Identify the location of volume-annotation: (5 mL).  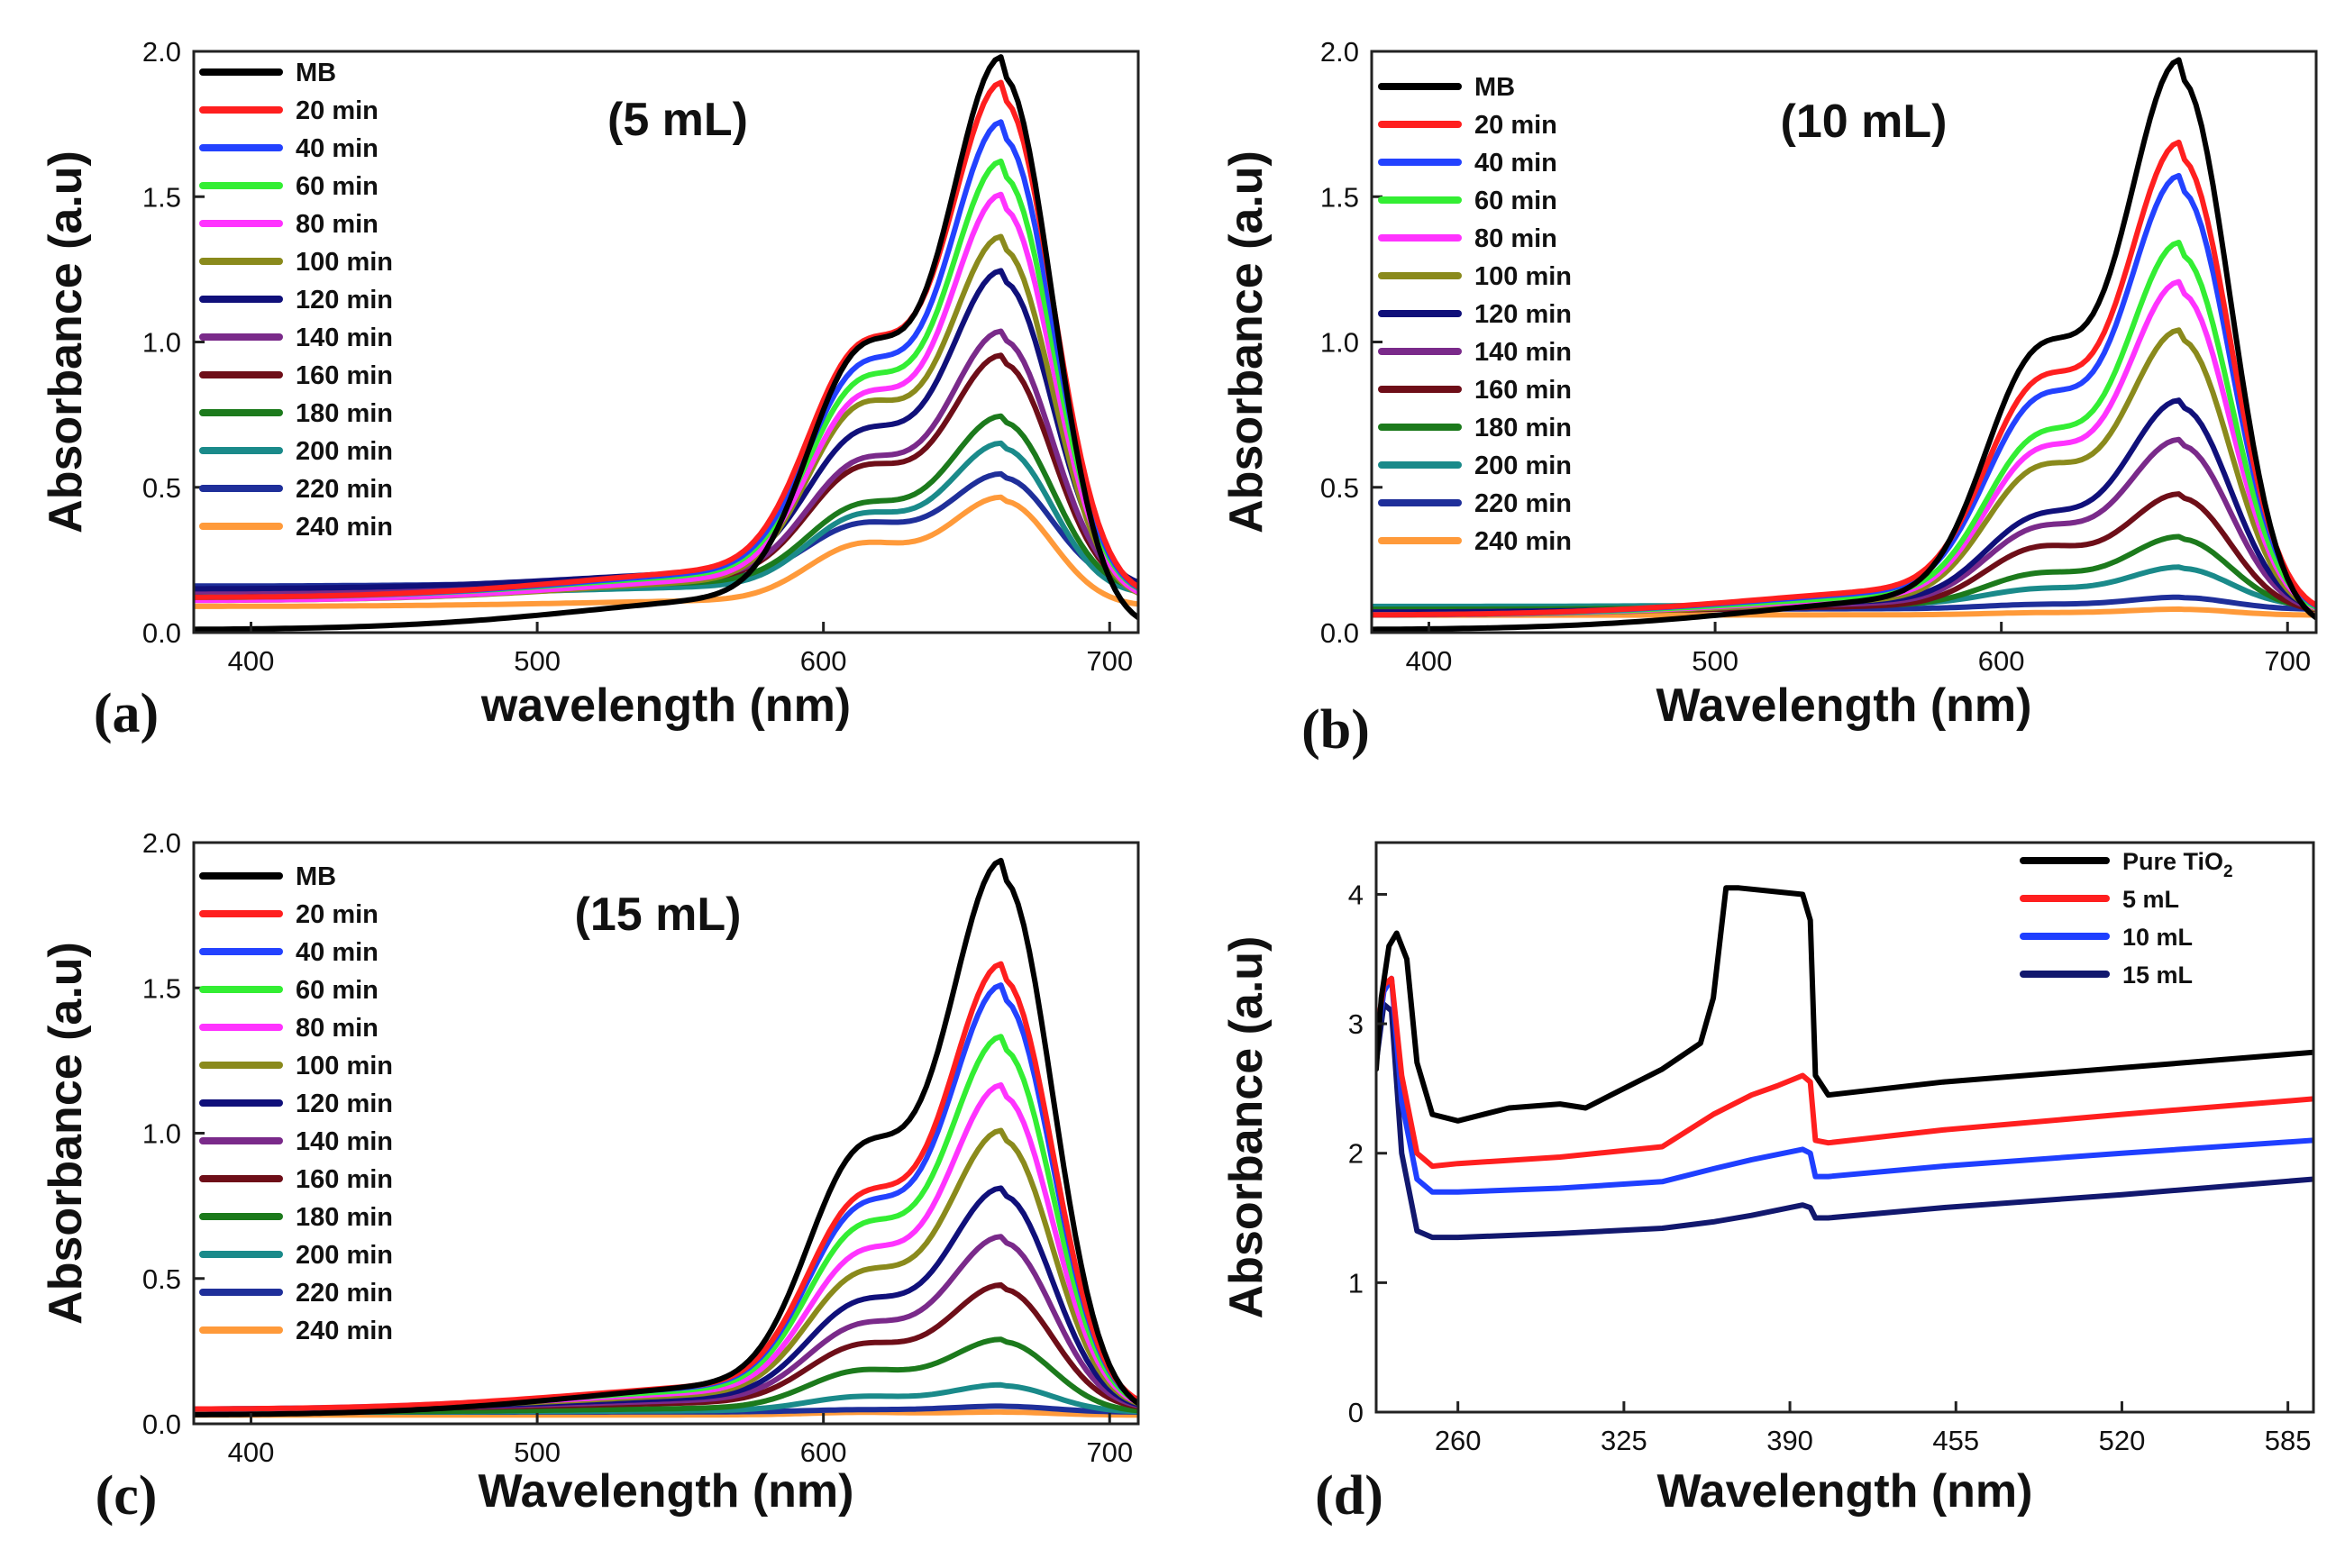
(677, 120).